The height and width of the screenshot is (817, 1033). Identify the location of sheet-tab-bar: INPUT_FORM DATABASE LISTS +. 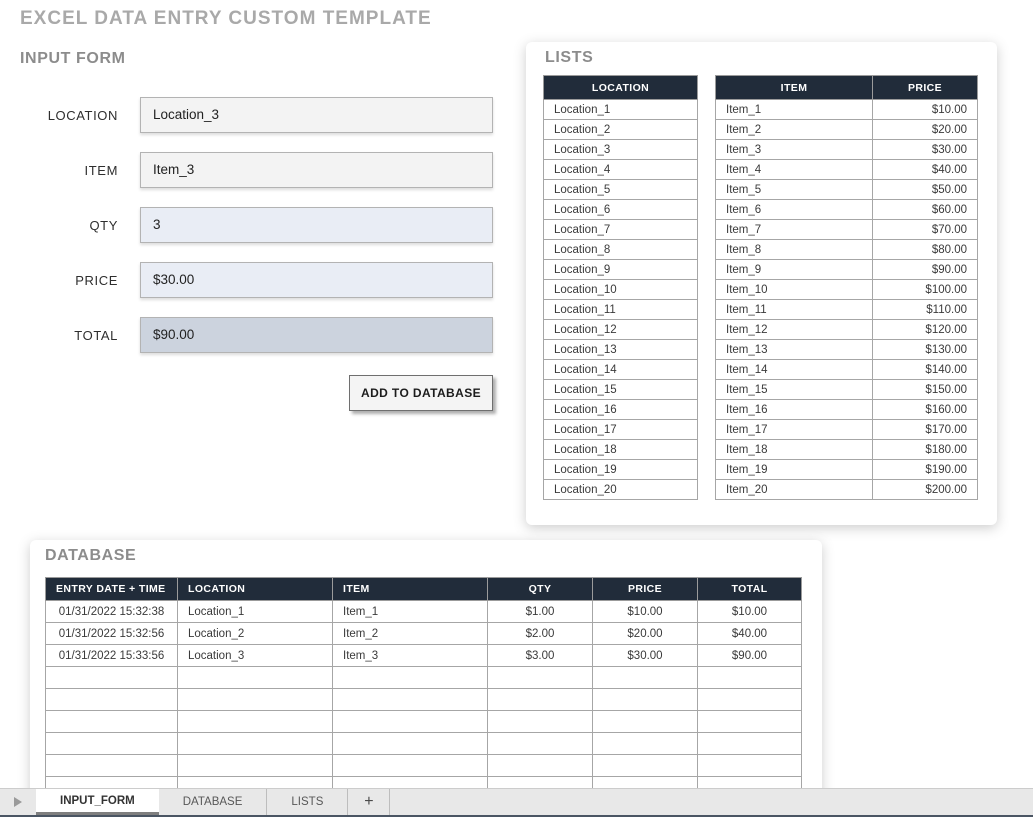
(516, 802).